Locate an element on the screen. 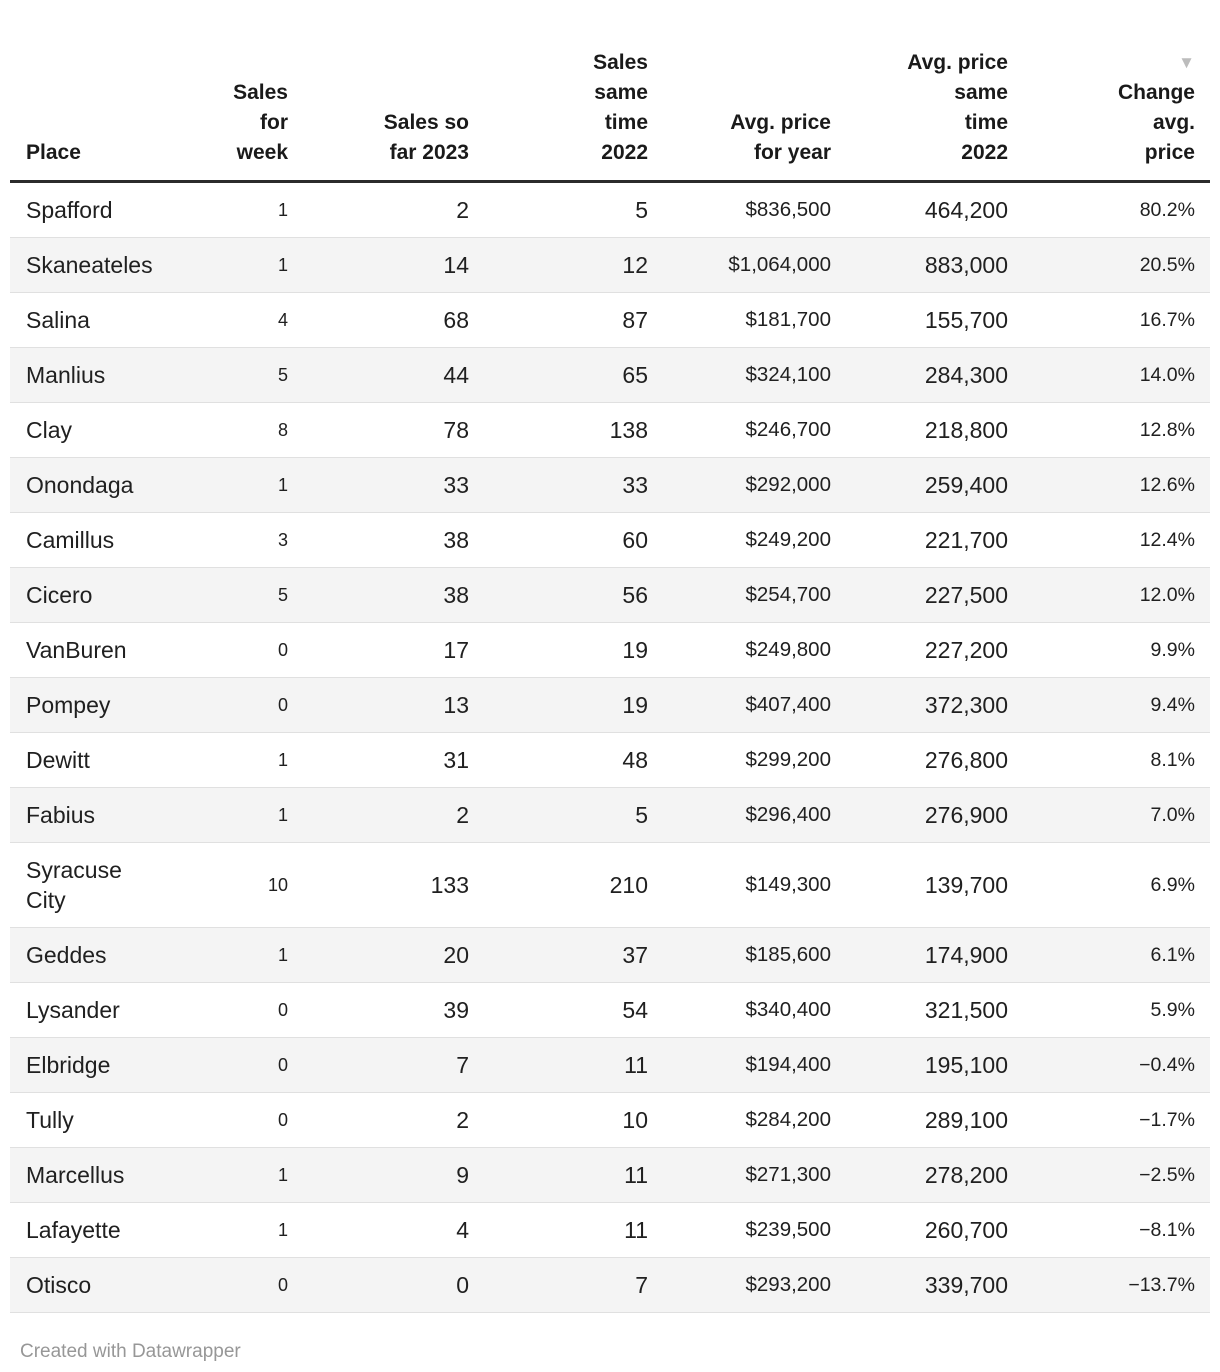 This screenshot has width=1220, height=1372. cell-sales_same_2022: 87 is located at coordinates (572, 320).